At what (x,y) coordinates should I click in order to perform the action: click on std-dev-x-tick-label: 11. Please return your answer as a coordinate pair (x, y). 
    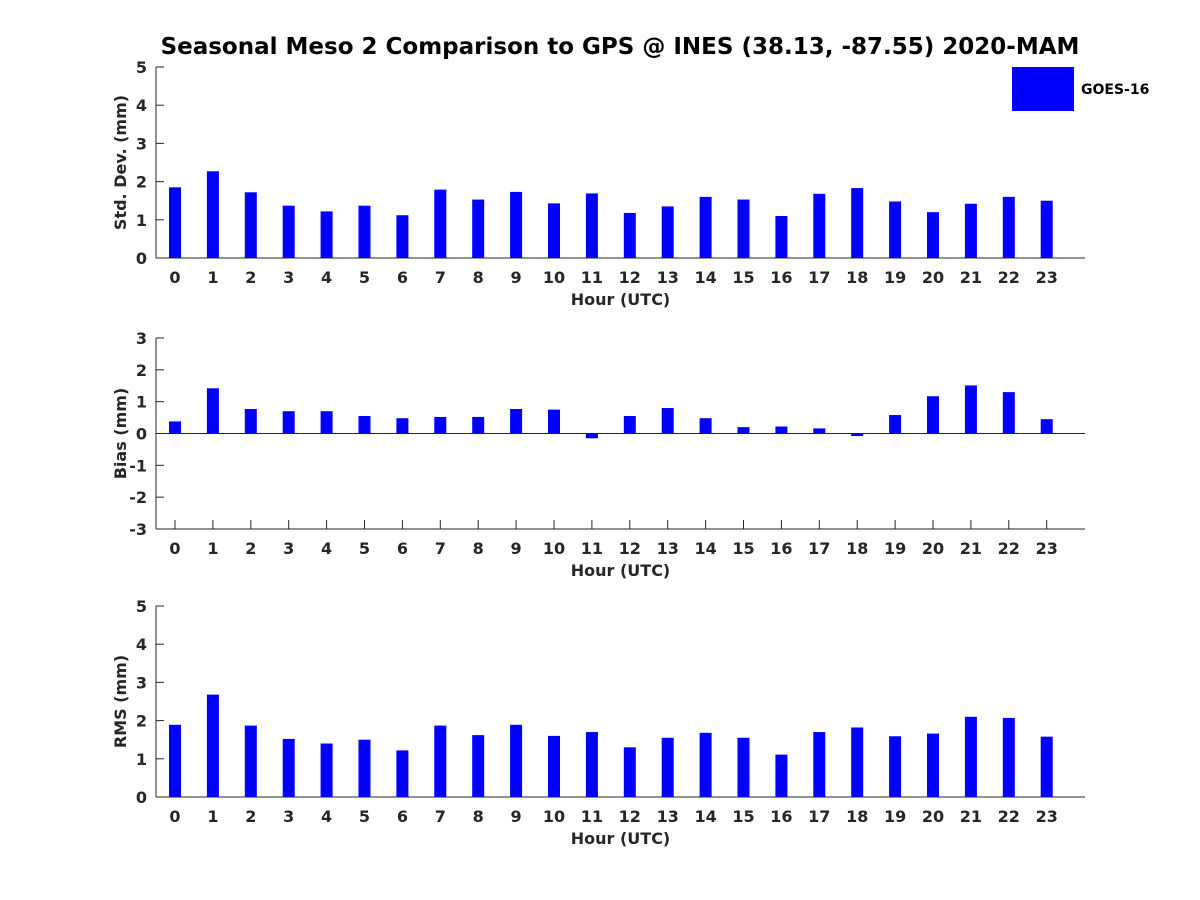
    Looking at the image, I should click on (592, 277).